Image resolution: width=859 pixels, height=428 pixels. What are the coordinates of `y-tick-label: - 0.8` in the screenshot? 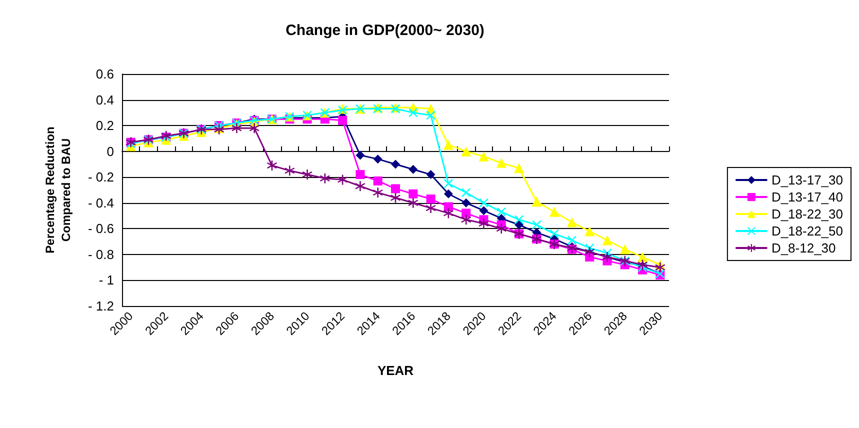 It's located at (101, 254).